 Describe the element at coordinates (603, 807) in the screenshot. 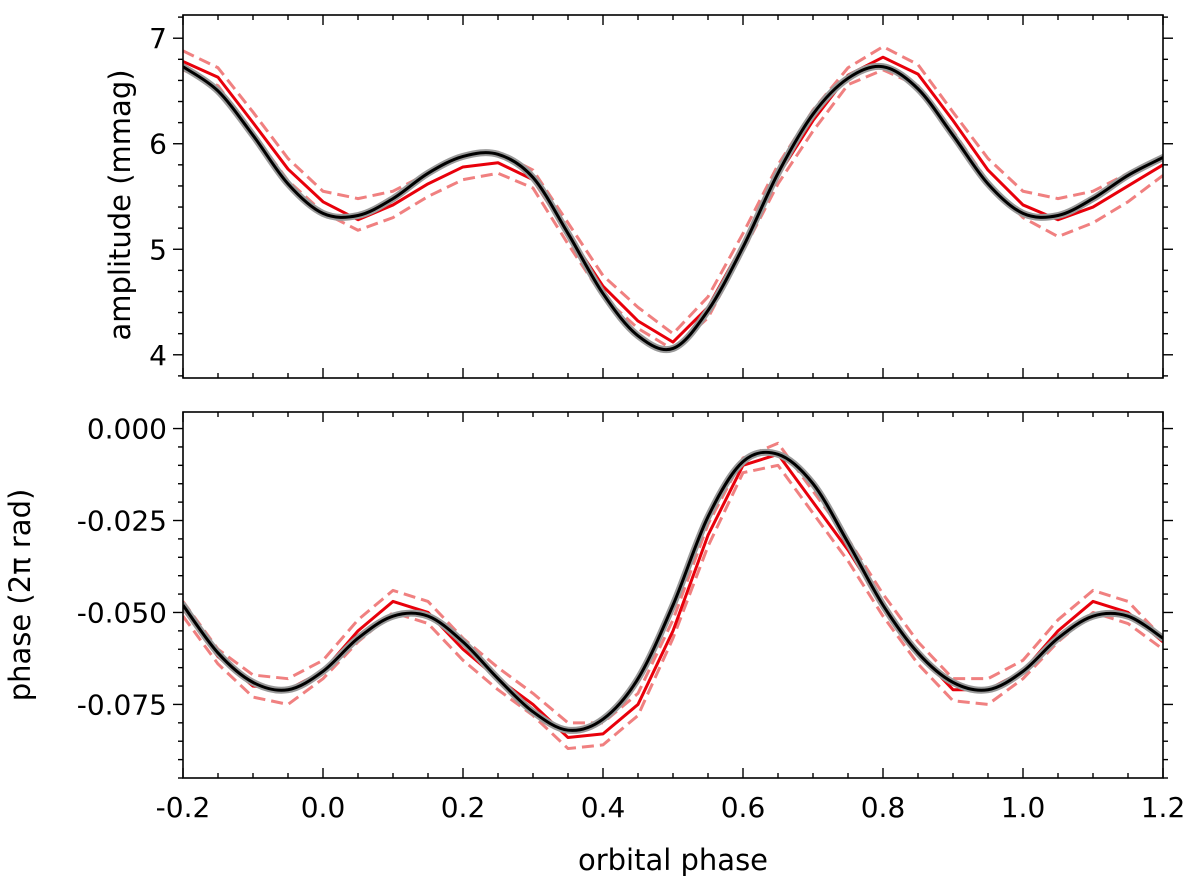

I see `phase-x-tick-label: 0.4` at that location.